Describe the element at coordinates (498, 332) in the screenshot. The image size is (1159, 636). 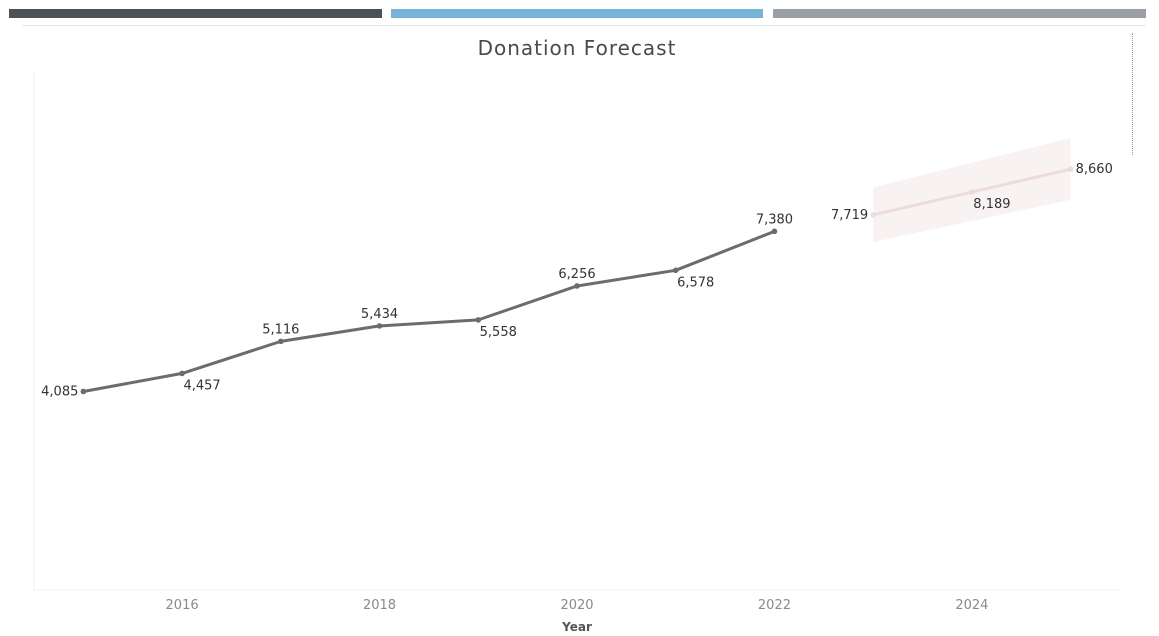
I see `data-label-2019: 5,558` at that location.